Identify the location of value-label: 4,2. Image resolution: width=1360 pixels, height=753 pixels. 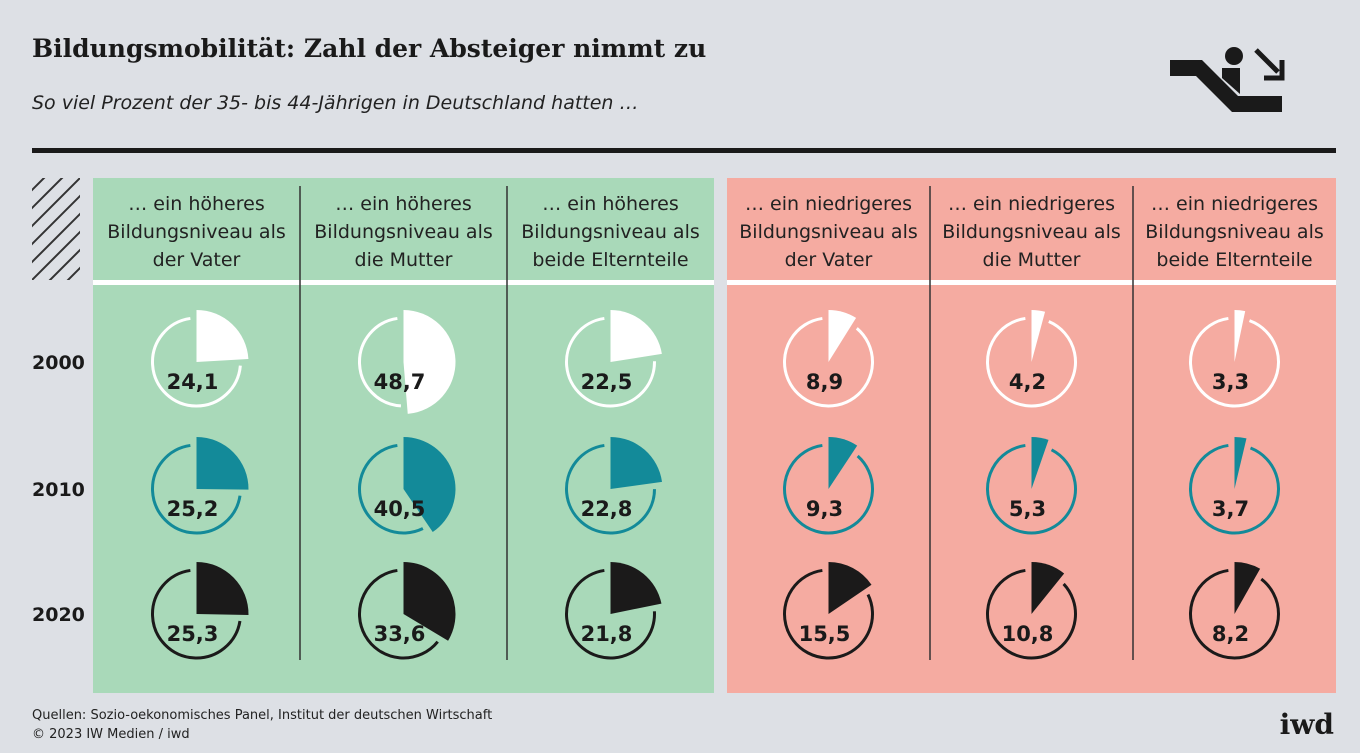
(1027, 382).